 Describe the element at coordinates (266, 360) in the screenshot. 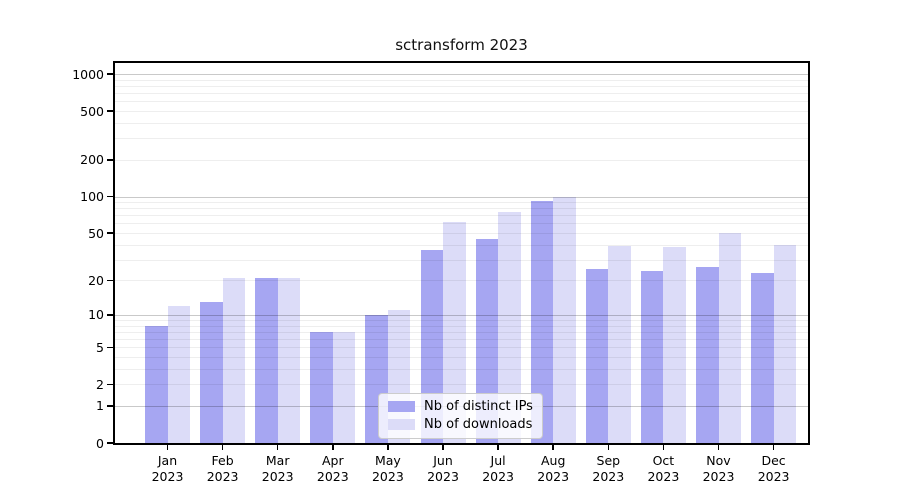

I see `bar-distinct-ips-mar` at that location.